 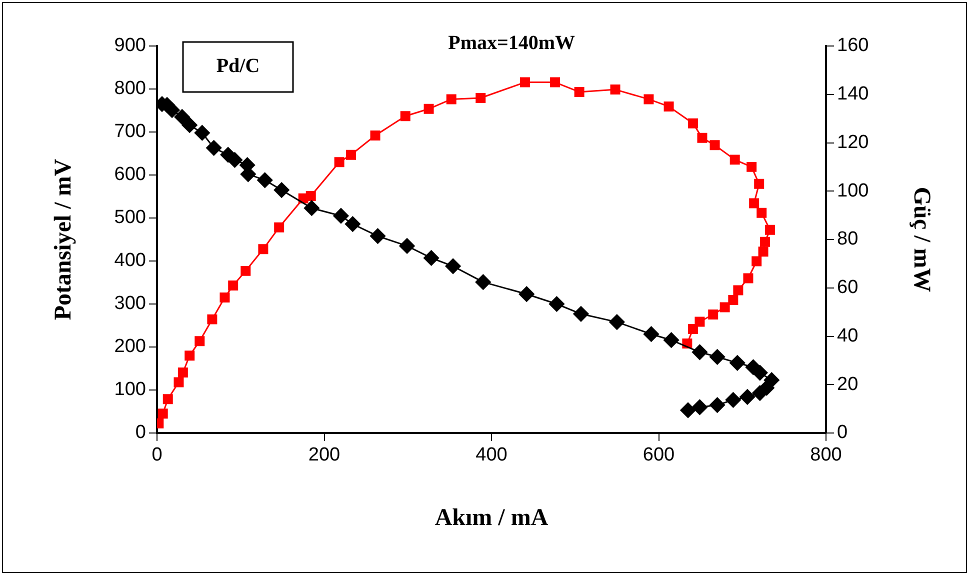 I want to click on y-tick-label: 300, so click(x=130, y=303).